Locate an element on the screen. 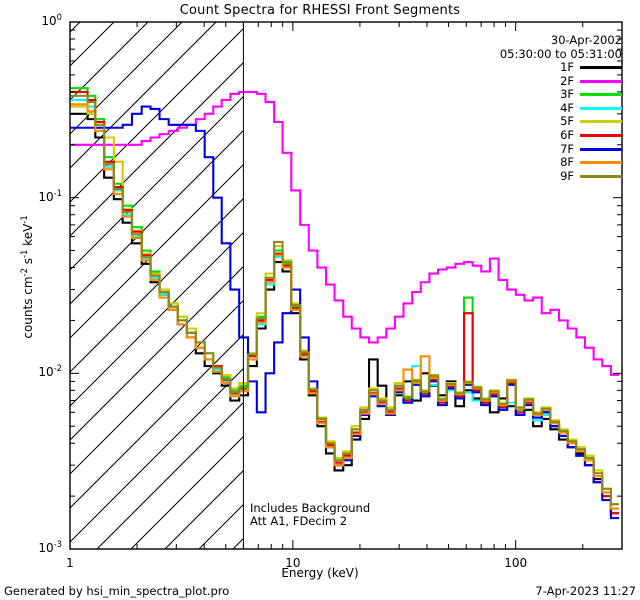 The height and width of the screenshot is (600, 640). y-axis-label: counts cm-2 s-1 keV-1 is located at coordinates (27, 277).